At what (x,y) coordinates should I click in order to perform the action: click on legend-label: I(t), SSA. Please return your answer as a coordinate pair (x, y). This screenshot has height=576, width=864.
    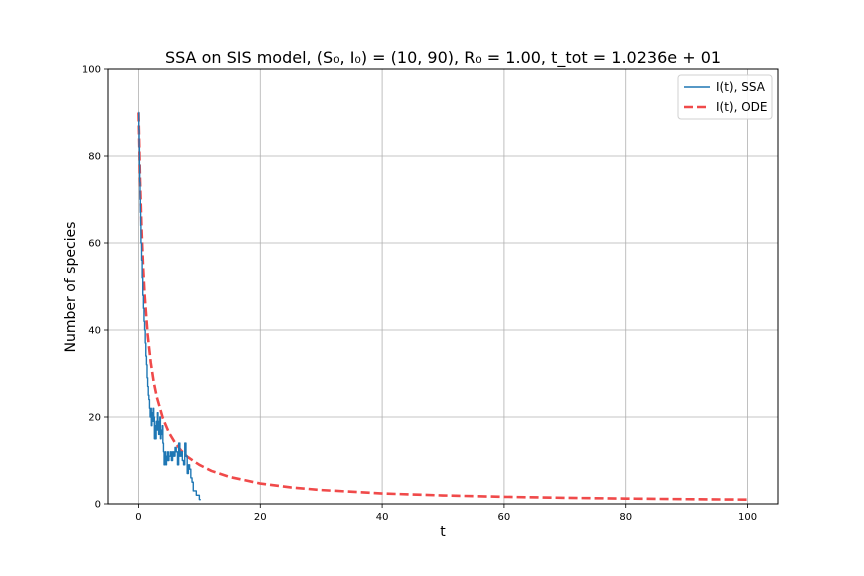
    Looking at the image, I should click on (741, 87).